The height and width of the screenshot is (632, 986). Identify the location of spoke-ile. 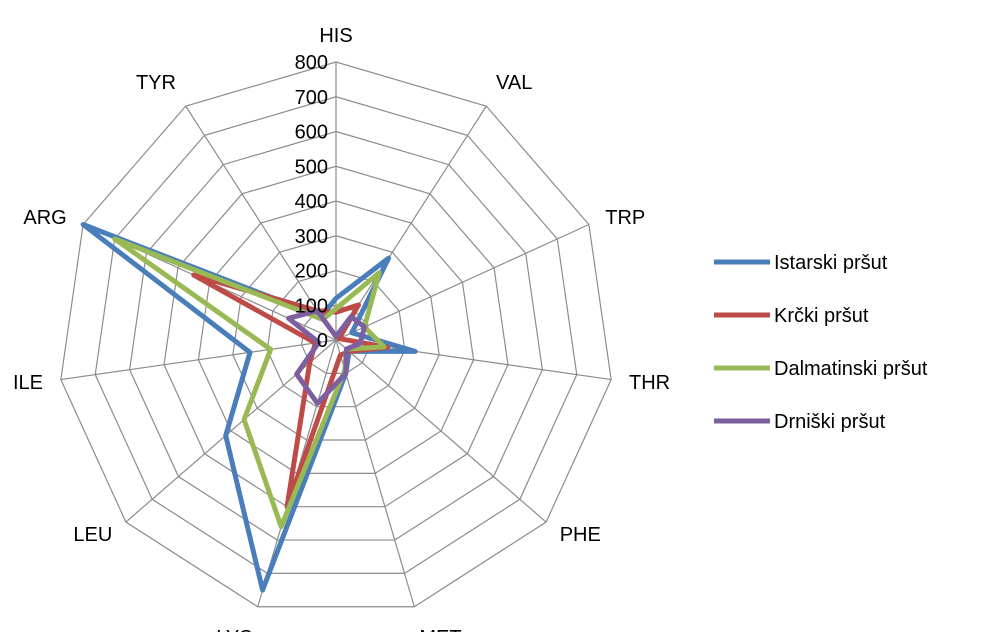
(198, 360).